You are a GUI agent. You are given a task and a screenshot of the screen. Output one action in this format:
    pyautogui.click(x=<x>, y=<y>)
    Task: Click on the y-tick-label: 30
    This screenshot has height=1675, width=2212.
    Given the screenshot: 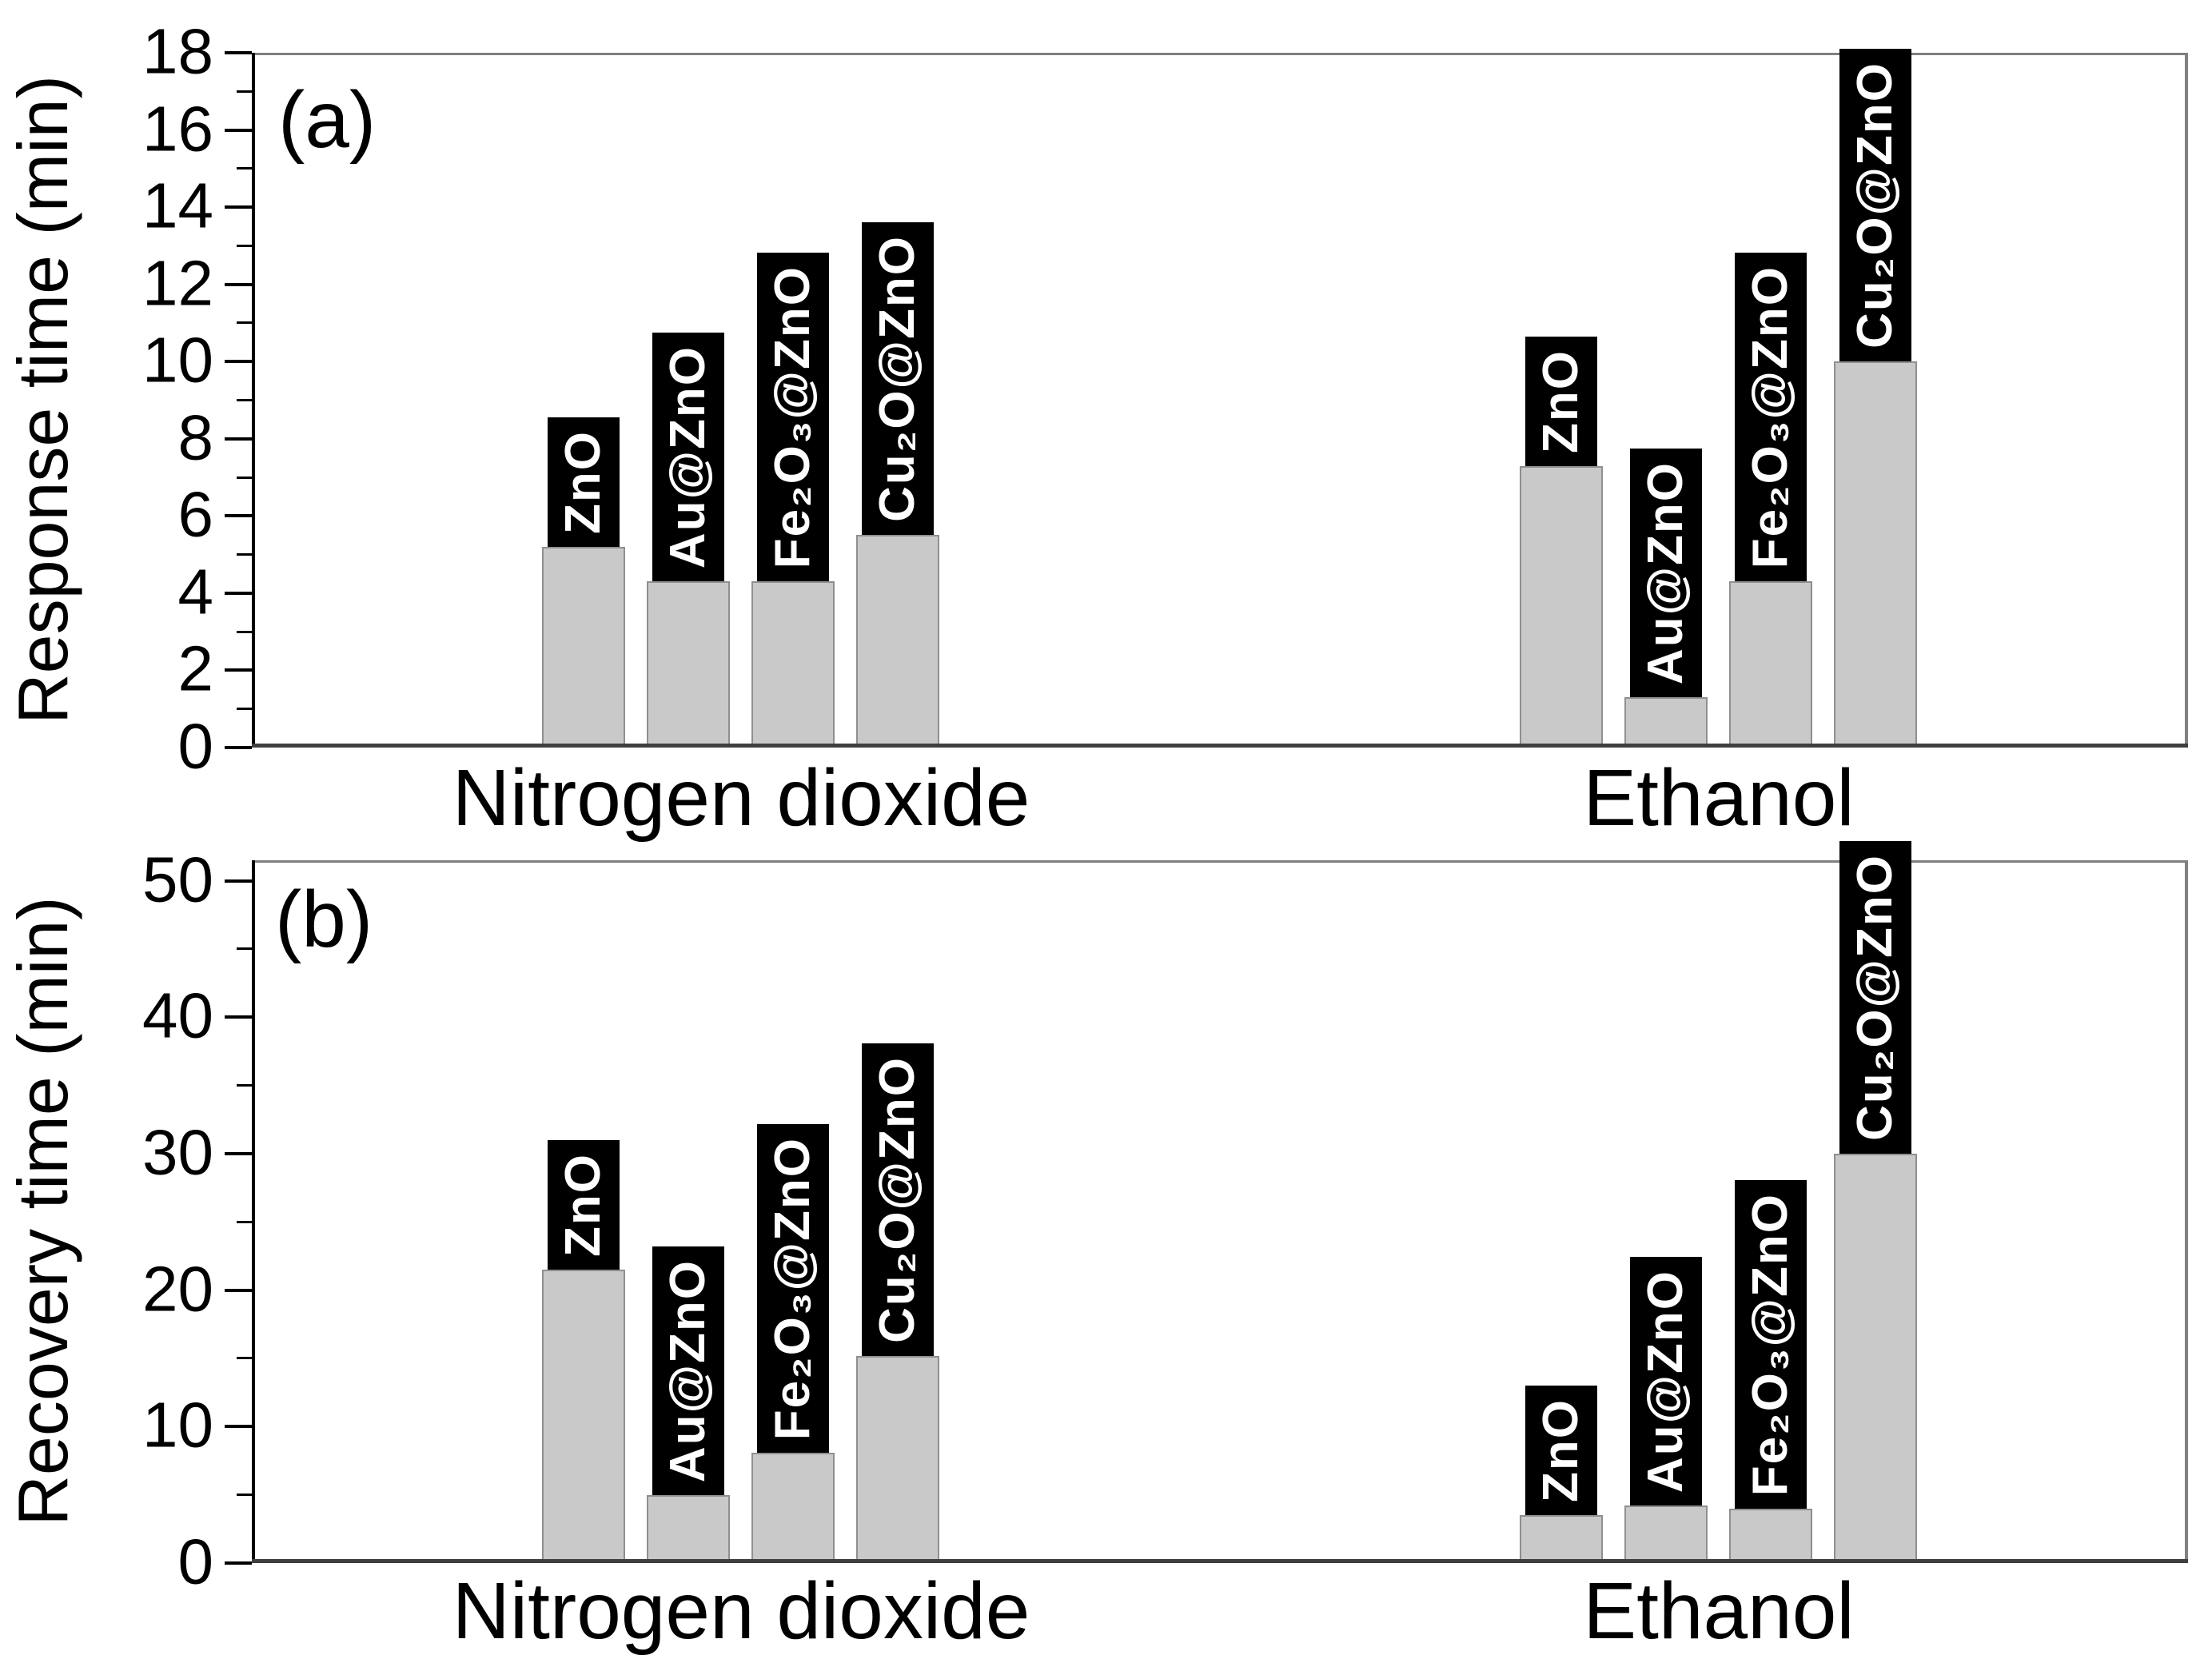 What is the action you would take?
    pyautogui.click(x=177, y=1152)
    